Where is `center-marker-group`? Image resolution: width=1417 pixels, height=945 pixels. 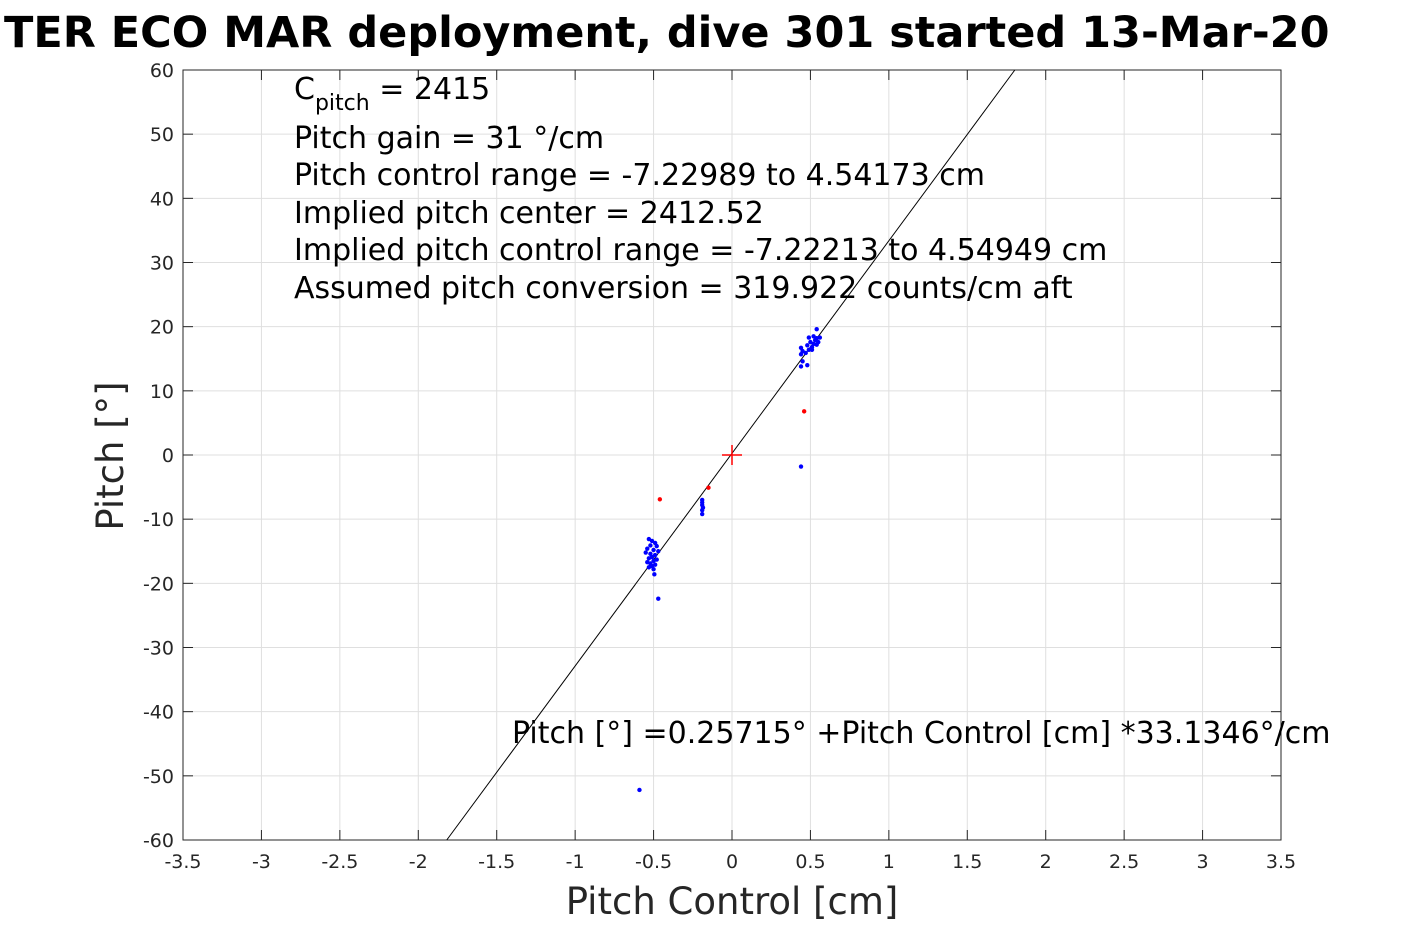 center-marker-group is located at coordinates (732, 455).